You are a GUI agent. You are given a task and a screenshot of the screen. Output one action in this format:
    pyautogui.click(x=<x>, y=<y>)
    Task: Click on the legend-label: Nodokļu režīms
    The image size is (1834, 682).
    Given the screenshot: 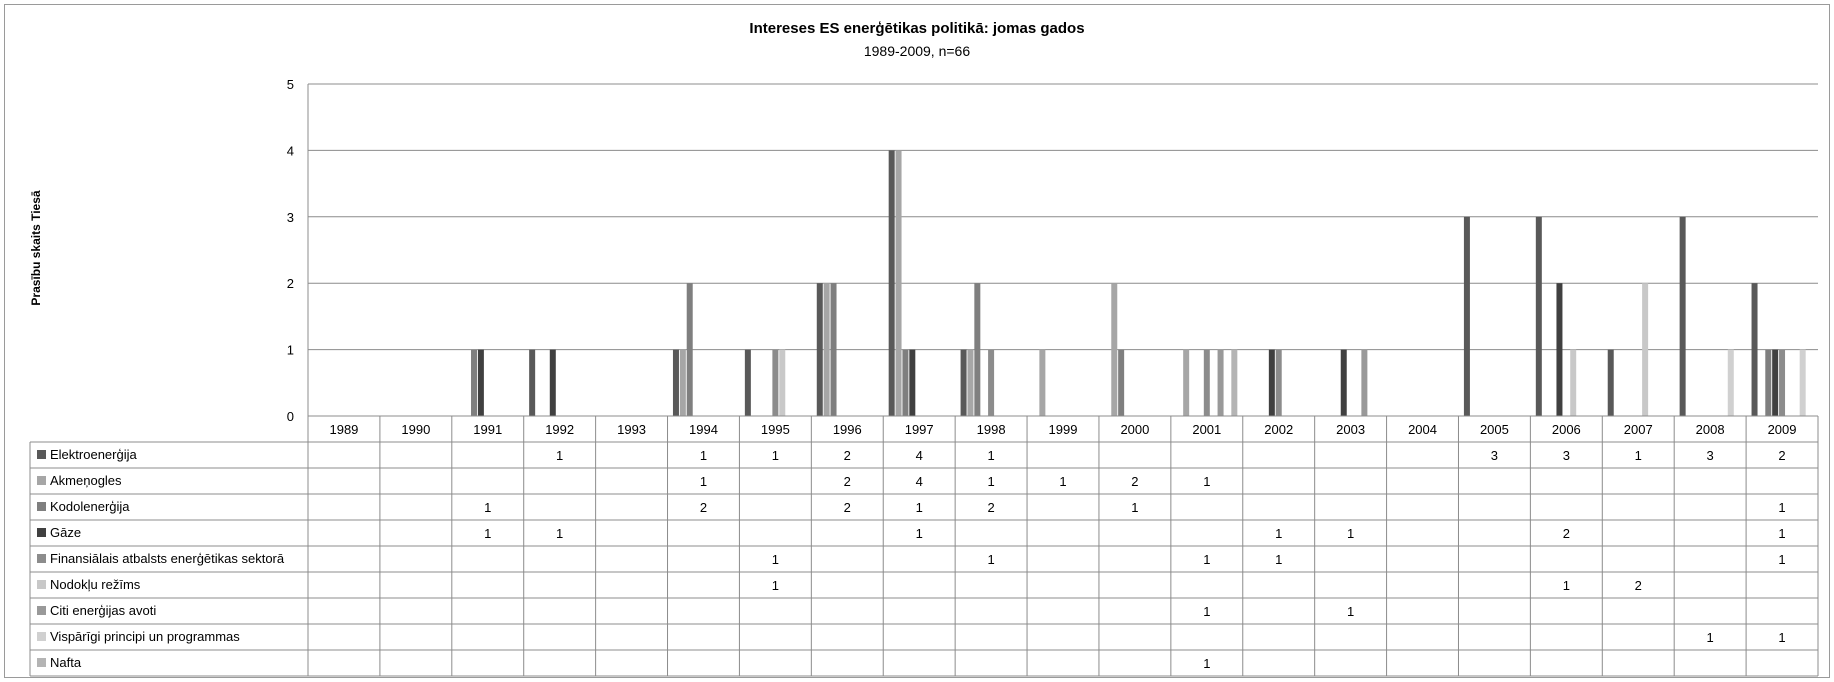 What is the action you would take?
    pyautogui.click(x=95, y=584)
    